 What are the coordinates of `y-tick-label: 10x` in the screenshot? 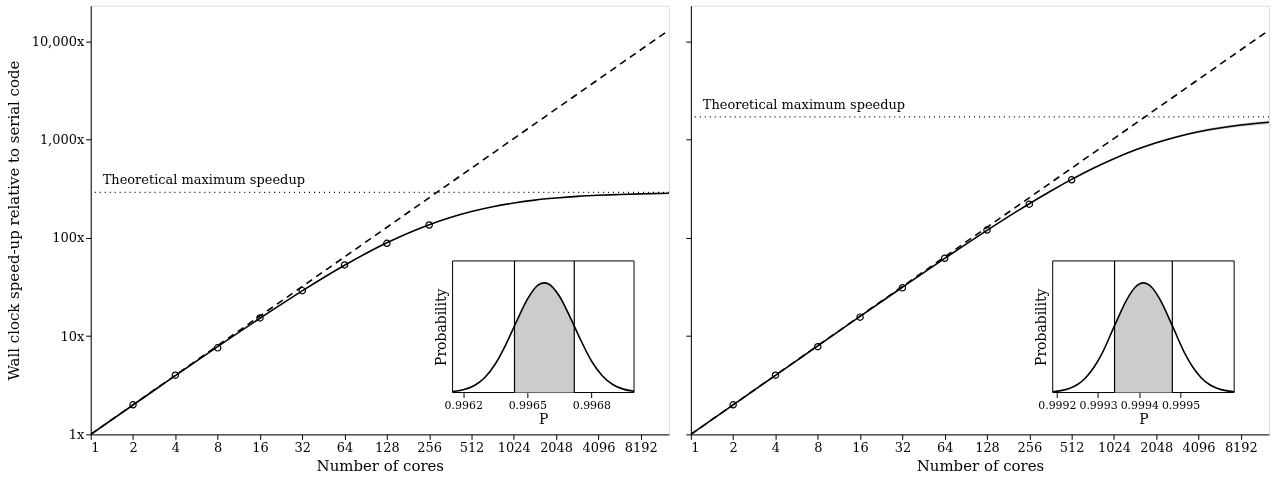 It's located at (72, 336).